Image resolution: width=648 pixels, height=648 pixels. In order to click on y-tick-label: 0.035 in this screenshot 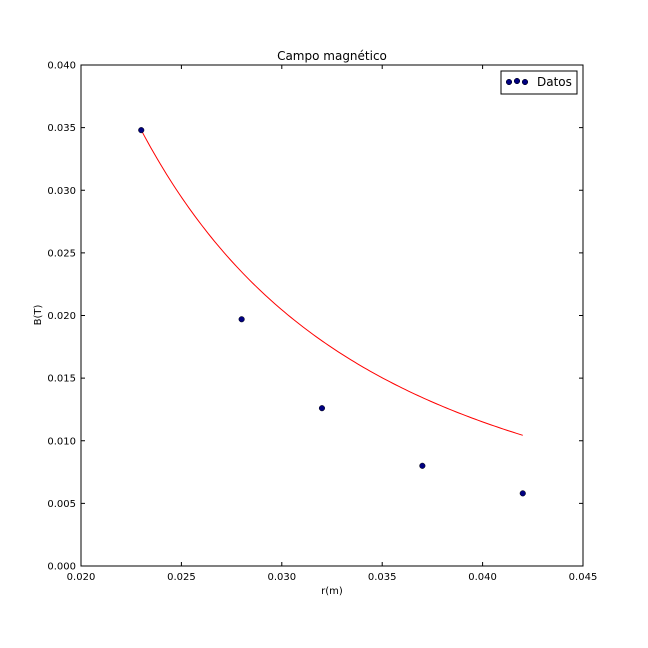, I will do `click(61, 128)`.